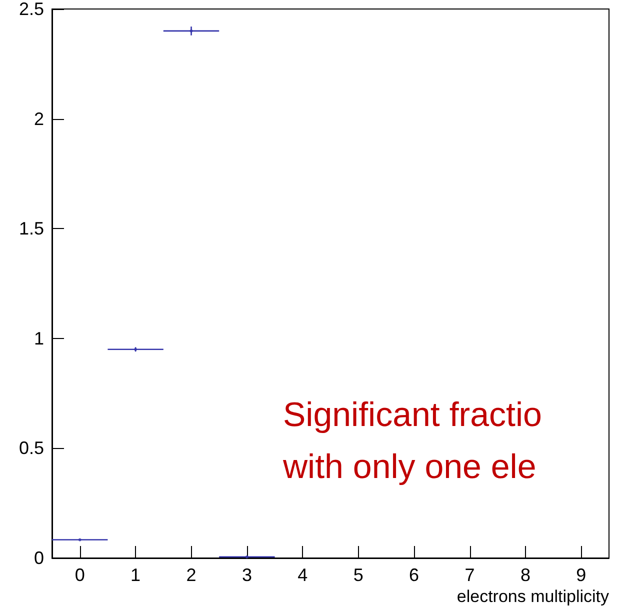 This screenshot has width=621, height=610. What do you see at coordinates (31, 448) in the screenshot?
I see `y-tick-label: 0.5` at bounding box center [31, 448].